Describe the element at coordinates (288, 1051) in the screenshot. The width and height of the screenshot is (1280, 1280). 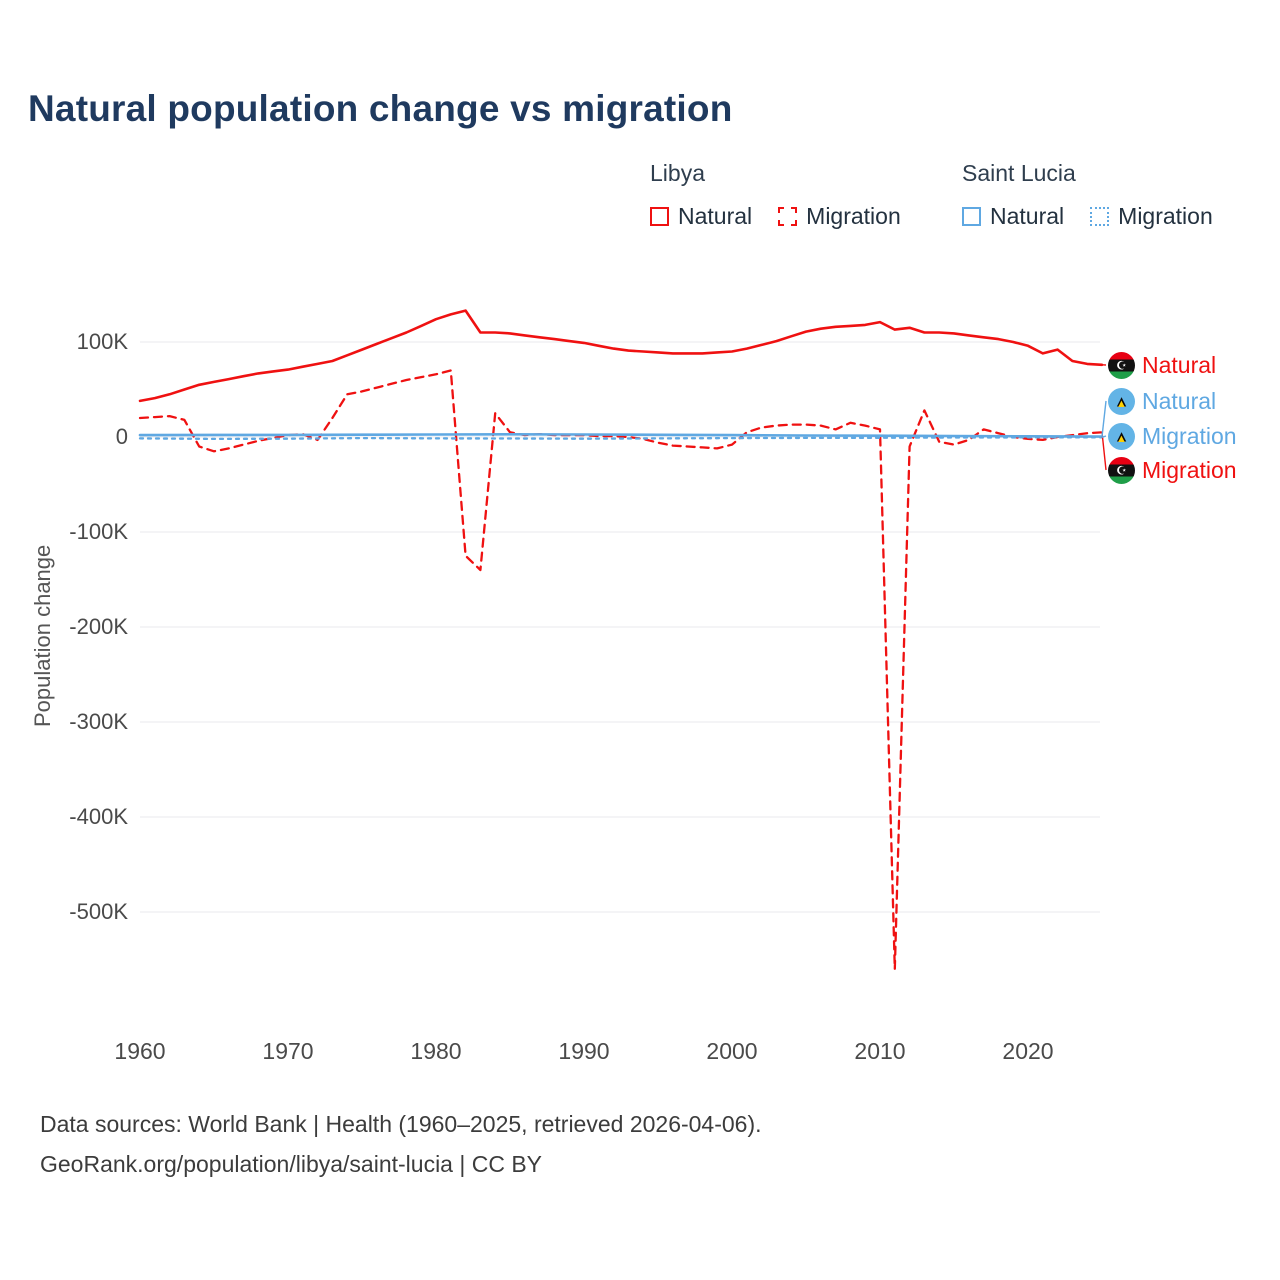
I see `x-tick-label: 1970` at that location.